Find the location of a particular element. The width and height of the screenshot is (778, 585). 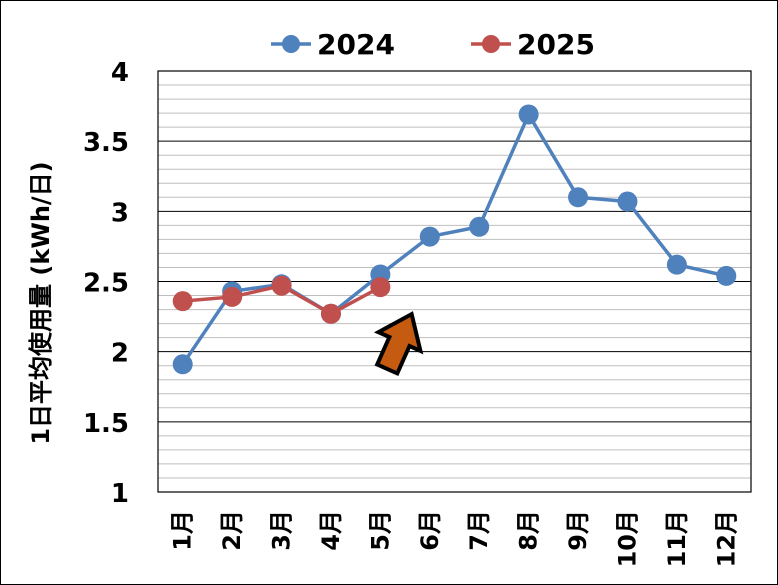

arrow-shape is located at coordinates (398, 344).